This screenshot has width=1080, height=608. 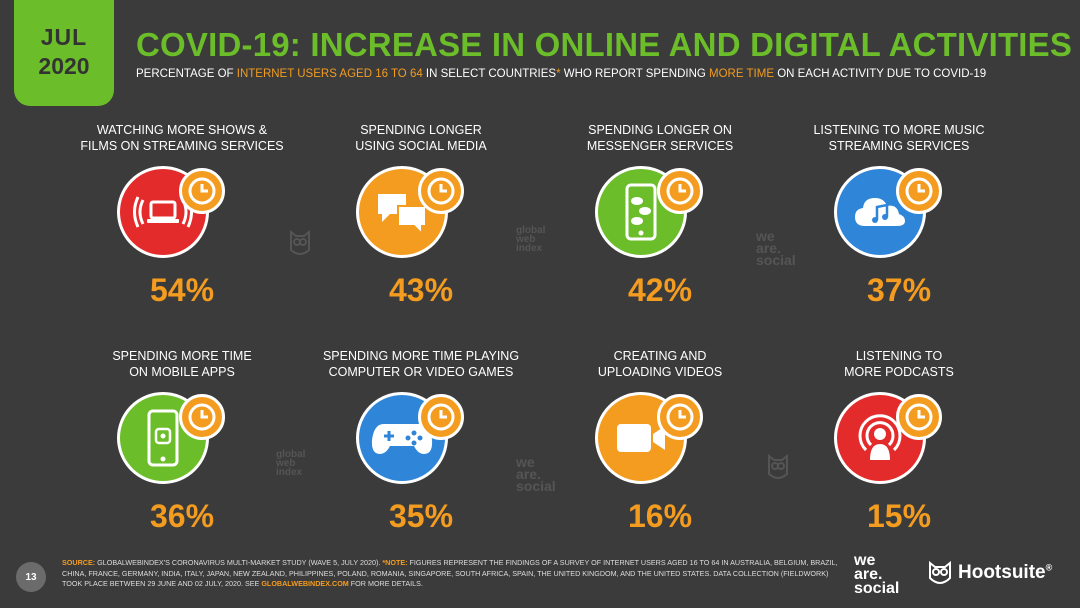 I want to click on logo-text: Hootsuite®, so click(x=1005, y=573).